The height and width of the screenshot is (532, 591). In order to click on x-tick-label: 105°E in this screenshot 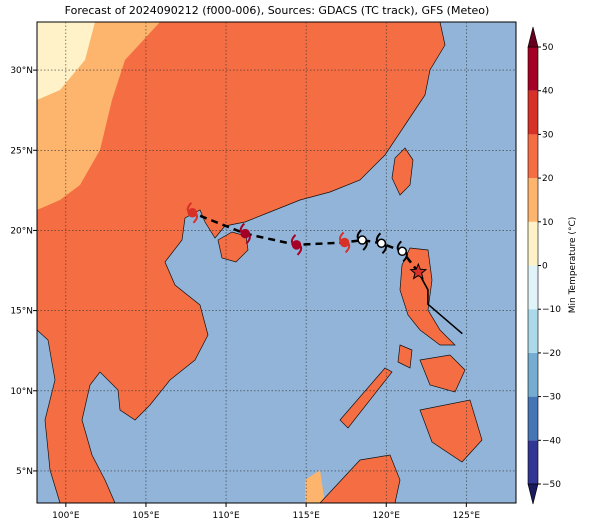, I will do `click(146, 516)`.